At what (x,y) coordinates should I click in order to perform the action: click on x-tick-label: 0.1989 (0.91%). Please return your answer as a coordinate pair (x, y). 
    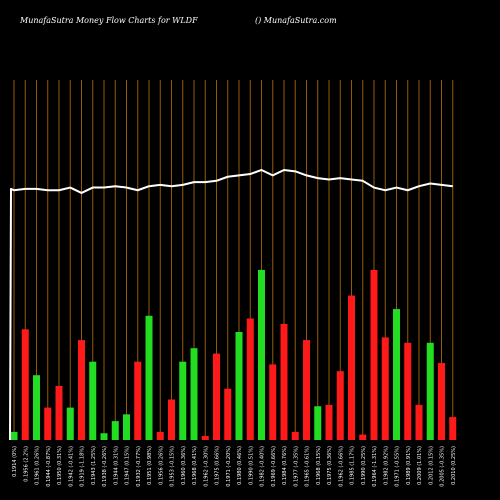
    Looking at the image, I should click on (409, 465).